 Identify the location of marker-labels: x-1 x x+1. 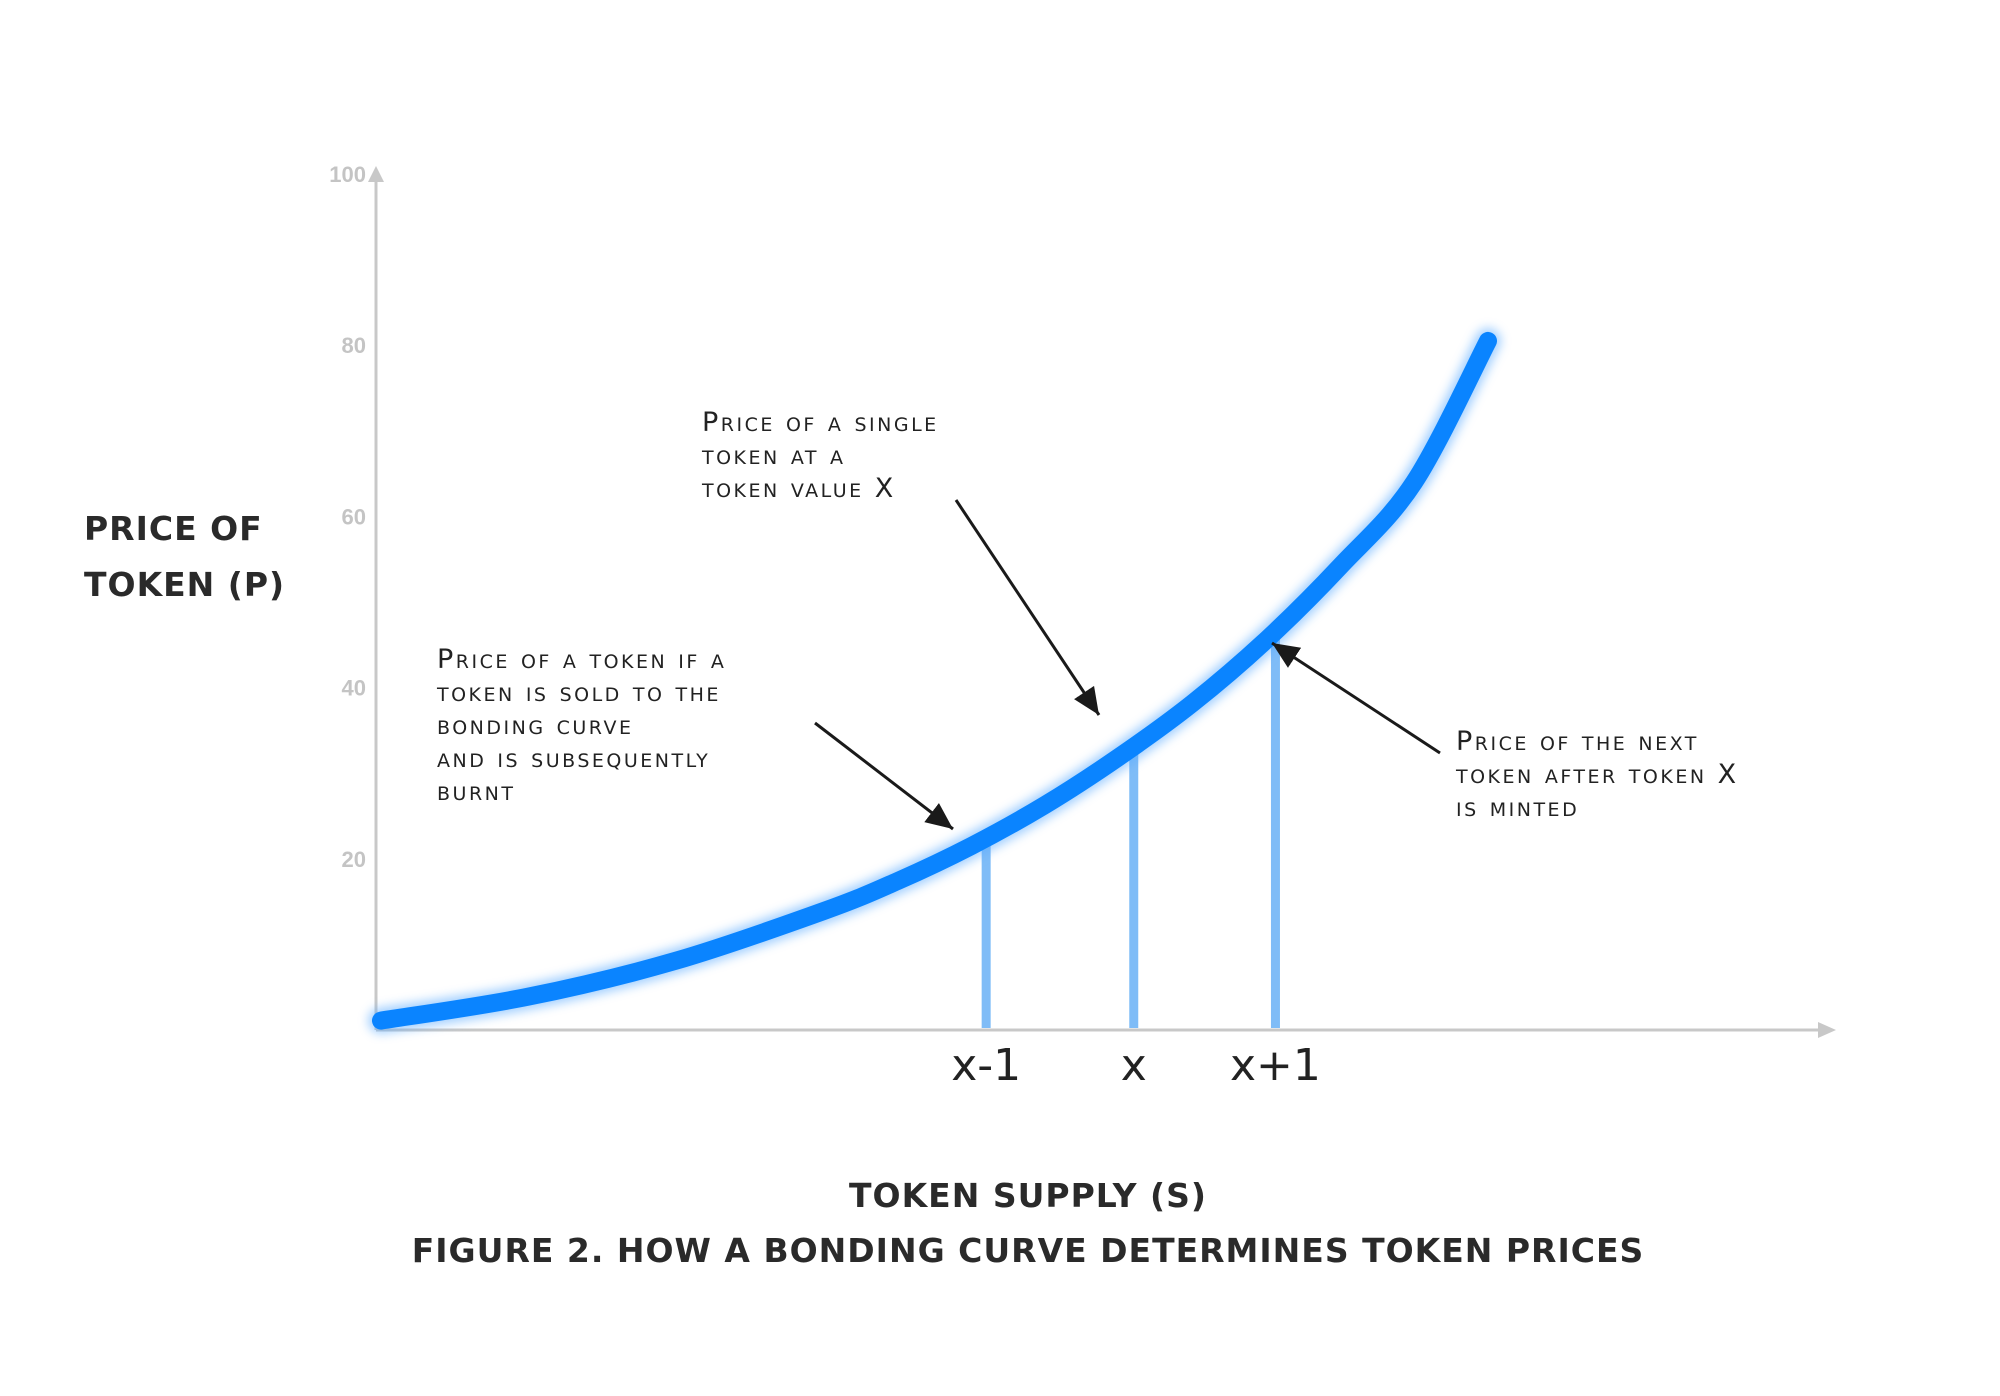
(1136, 1065).